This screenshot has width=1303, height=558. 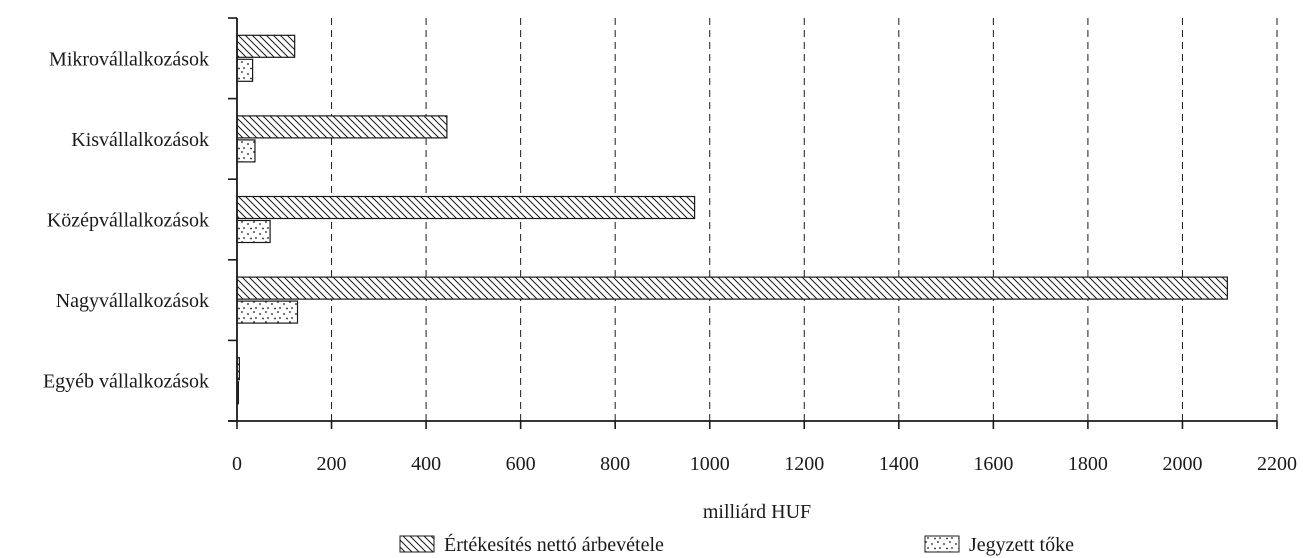 I want to click on legend-label-0: Értékesítés nettó árbevétele, so click(x=554, y=544).